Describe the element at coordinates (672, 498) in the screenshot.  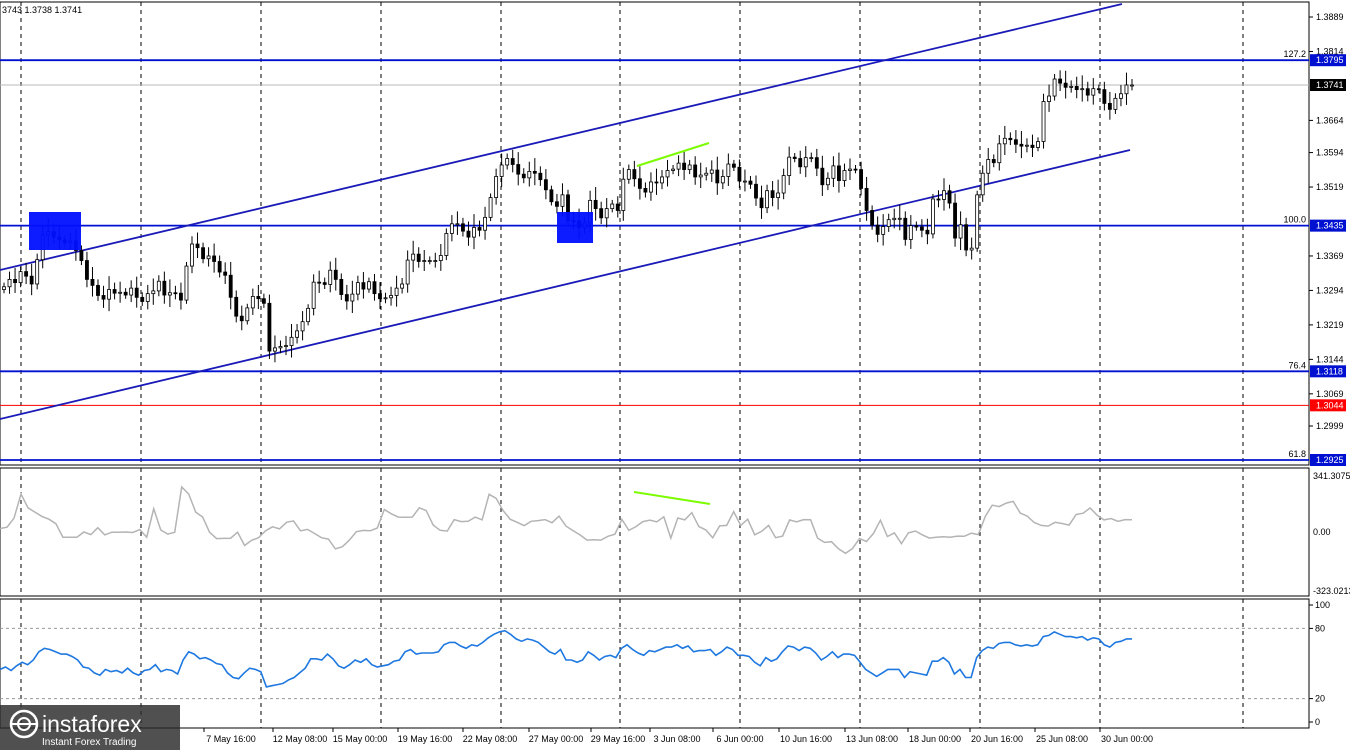
I see `divergence-line-oscillator` at that location.